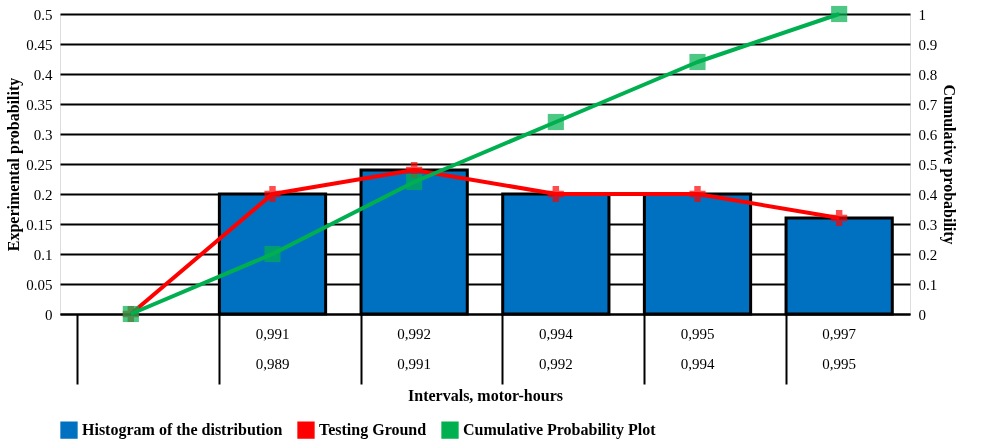 The image size is (1006, 448). I want to click on legend-label: Cumulative Probability Plot, so click(560, 430).